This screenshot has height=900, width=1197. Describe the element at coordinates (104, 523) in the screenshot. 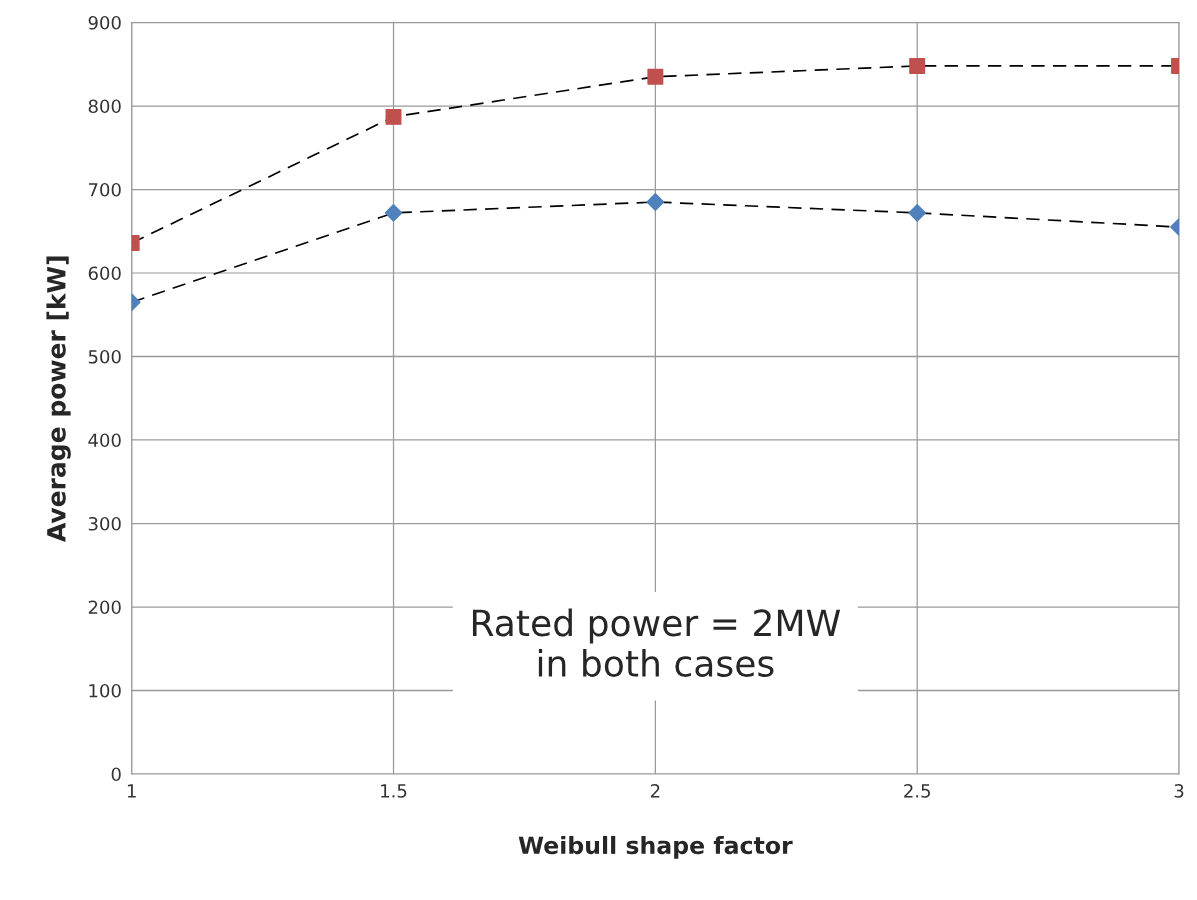

I see `y-tick-label: 300` at that location.